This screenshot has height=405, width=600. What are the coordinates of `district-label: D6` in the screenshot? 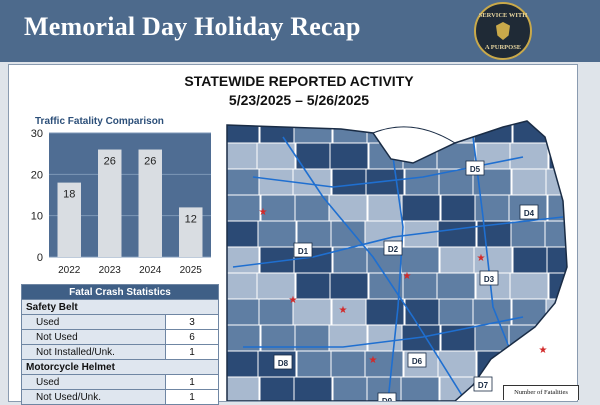 It's located at (417, 361).